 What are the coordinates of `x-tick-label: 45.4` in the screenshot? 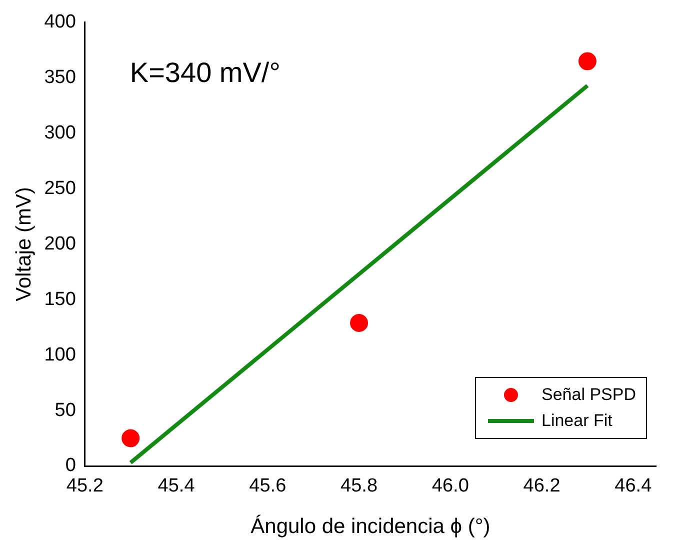 It's located at (177, 486).